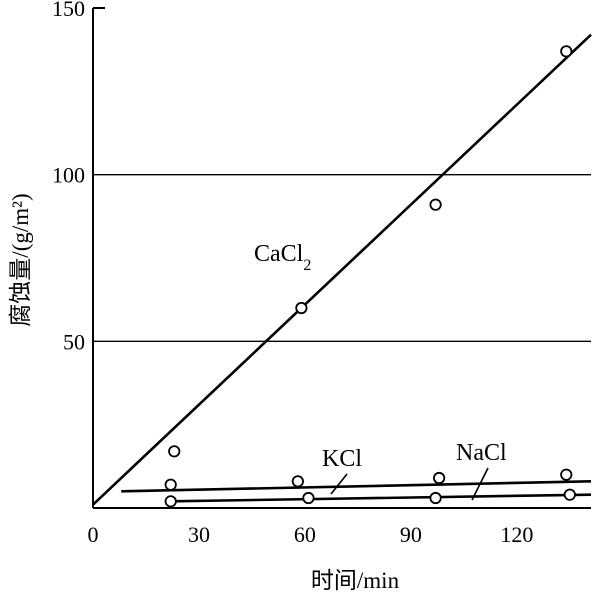  Describe the element at coordinates (305, 534) in the screenshot. I see `x-tick-label-60: 60` at that location.